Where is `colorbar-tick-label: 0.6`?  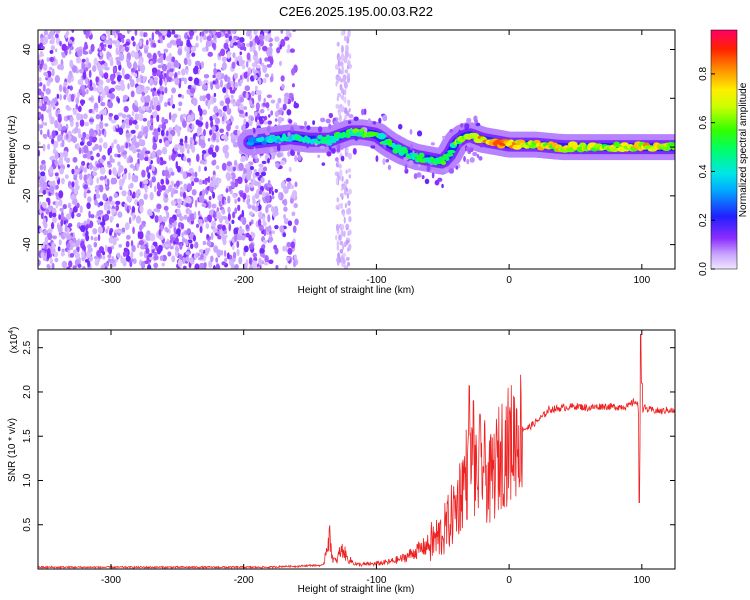
colorbar-tick-label: 0.6 is located at coordinates (703, 122).